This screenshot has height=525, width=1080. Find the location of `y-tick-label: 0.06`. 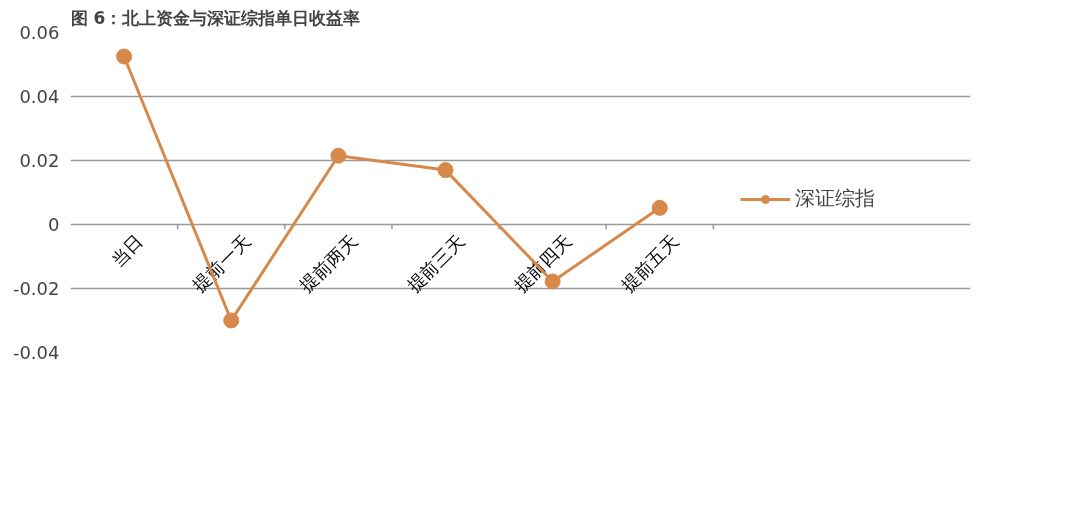

y-tick-label: 0.06 is located at coordinates (39, 32).